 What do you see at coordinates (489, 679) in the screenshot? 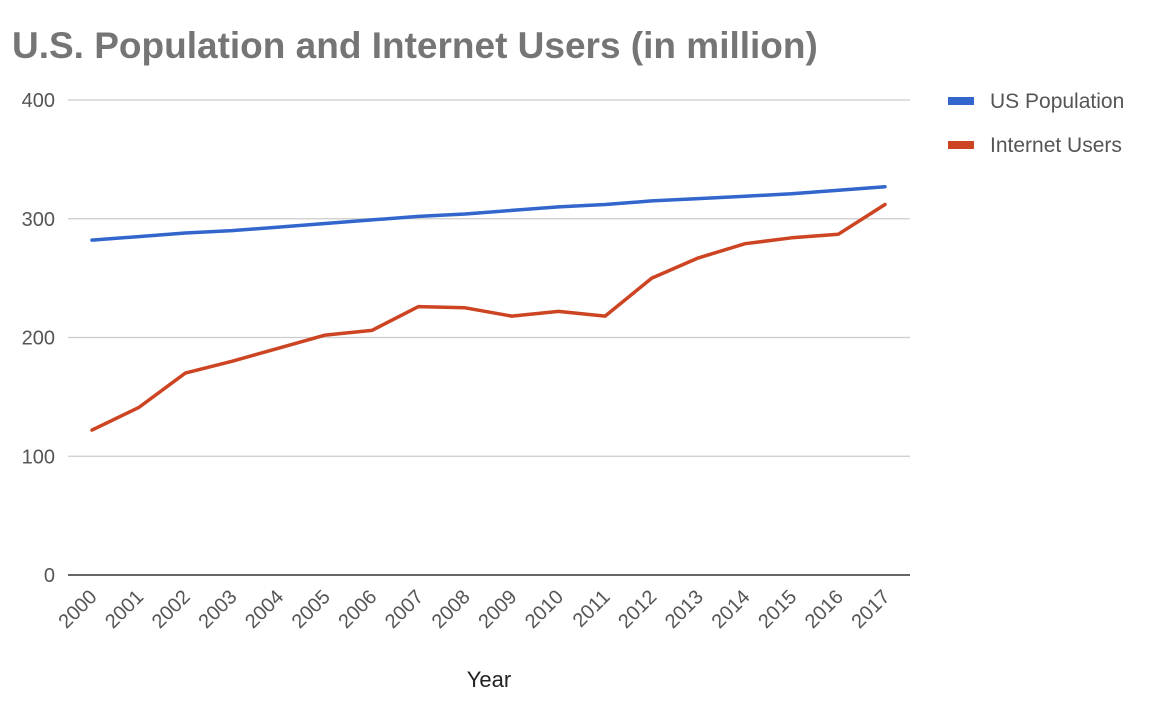
I see `x-axis-title: Year` at bounding box center [489, 679].